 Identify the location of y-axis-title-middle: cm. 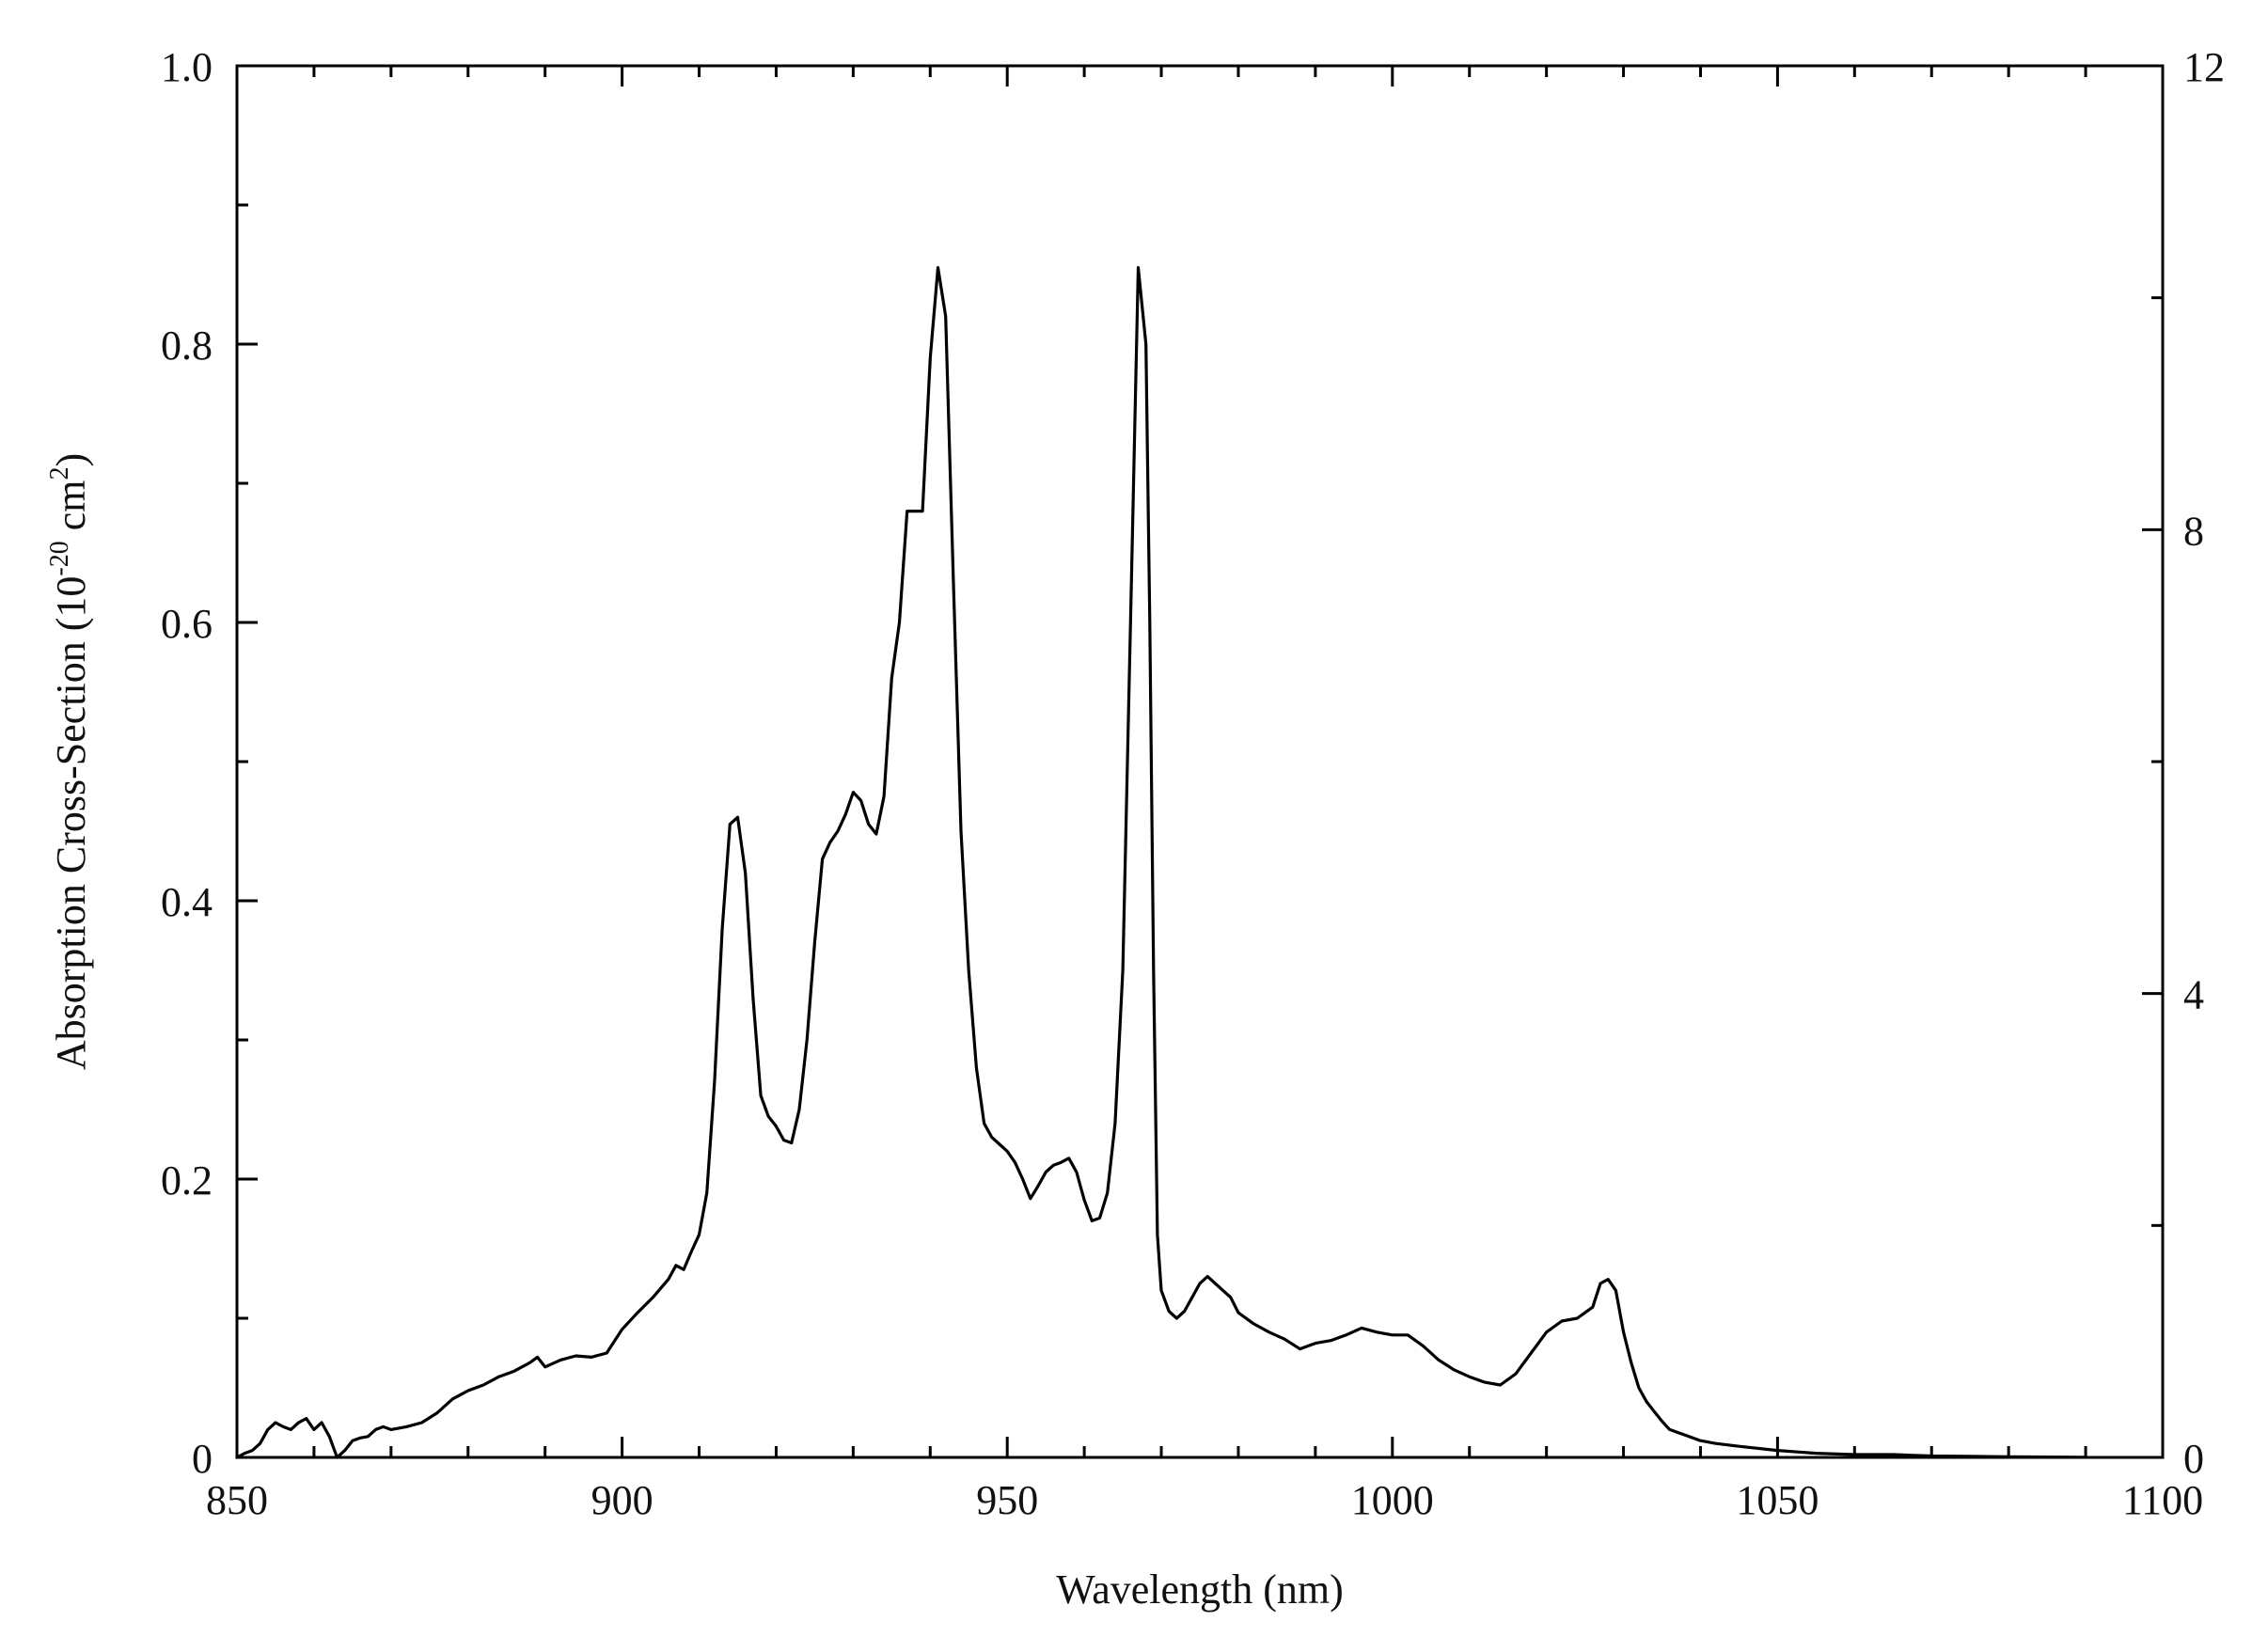
(71, 511).